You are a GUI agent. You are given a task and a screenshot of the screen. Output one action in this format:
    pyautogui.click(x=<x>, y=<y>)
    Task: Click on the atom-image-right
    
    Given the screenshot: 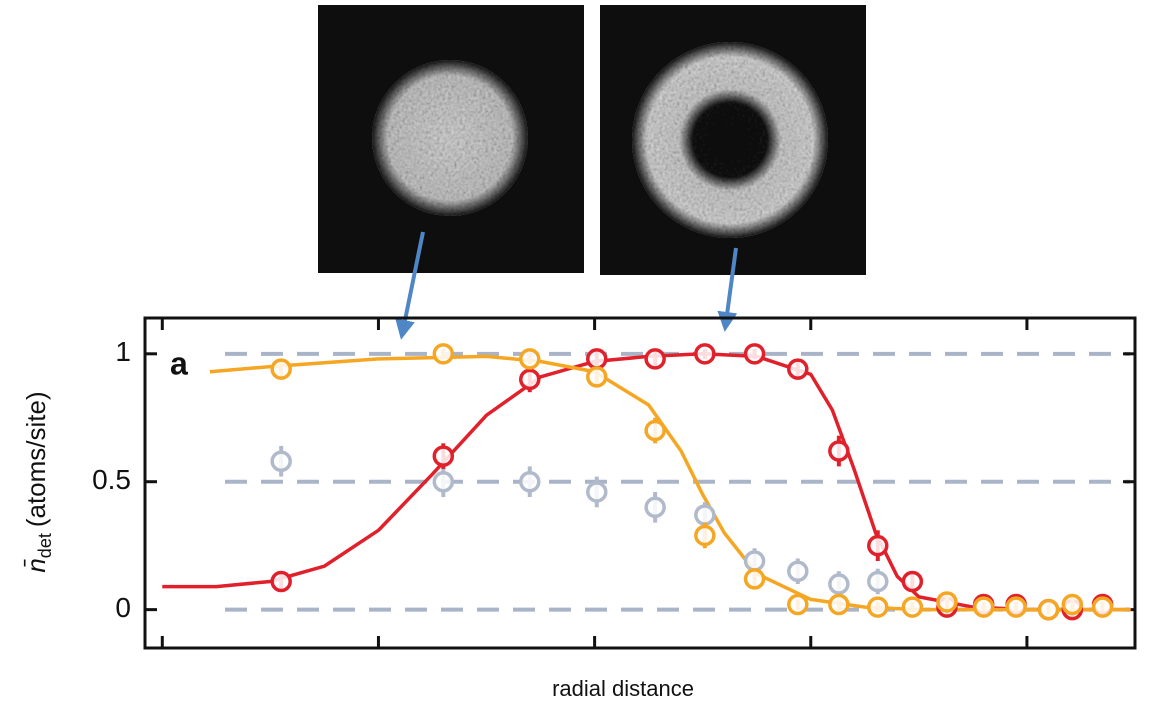 What is the action you would take?
    pyautogui.click(x=733, y=140)
    